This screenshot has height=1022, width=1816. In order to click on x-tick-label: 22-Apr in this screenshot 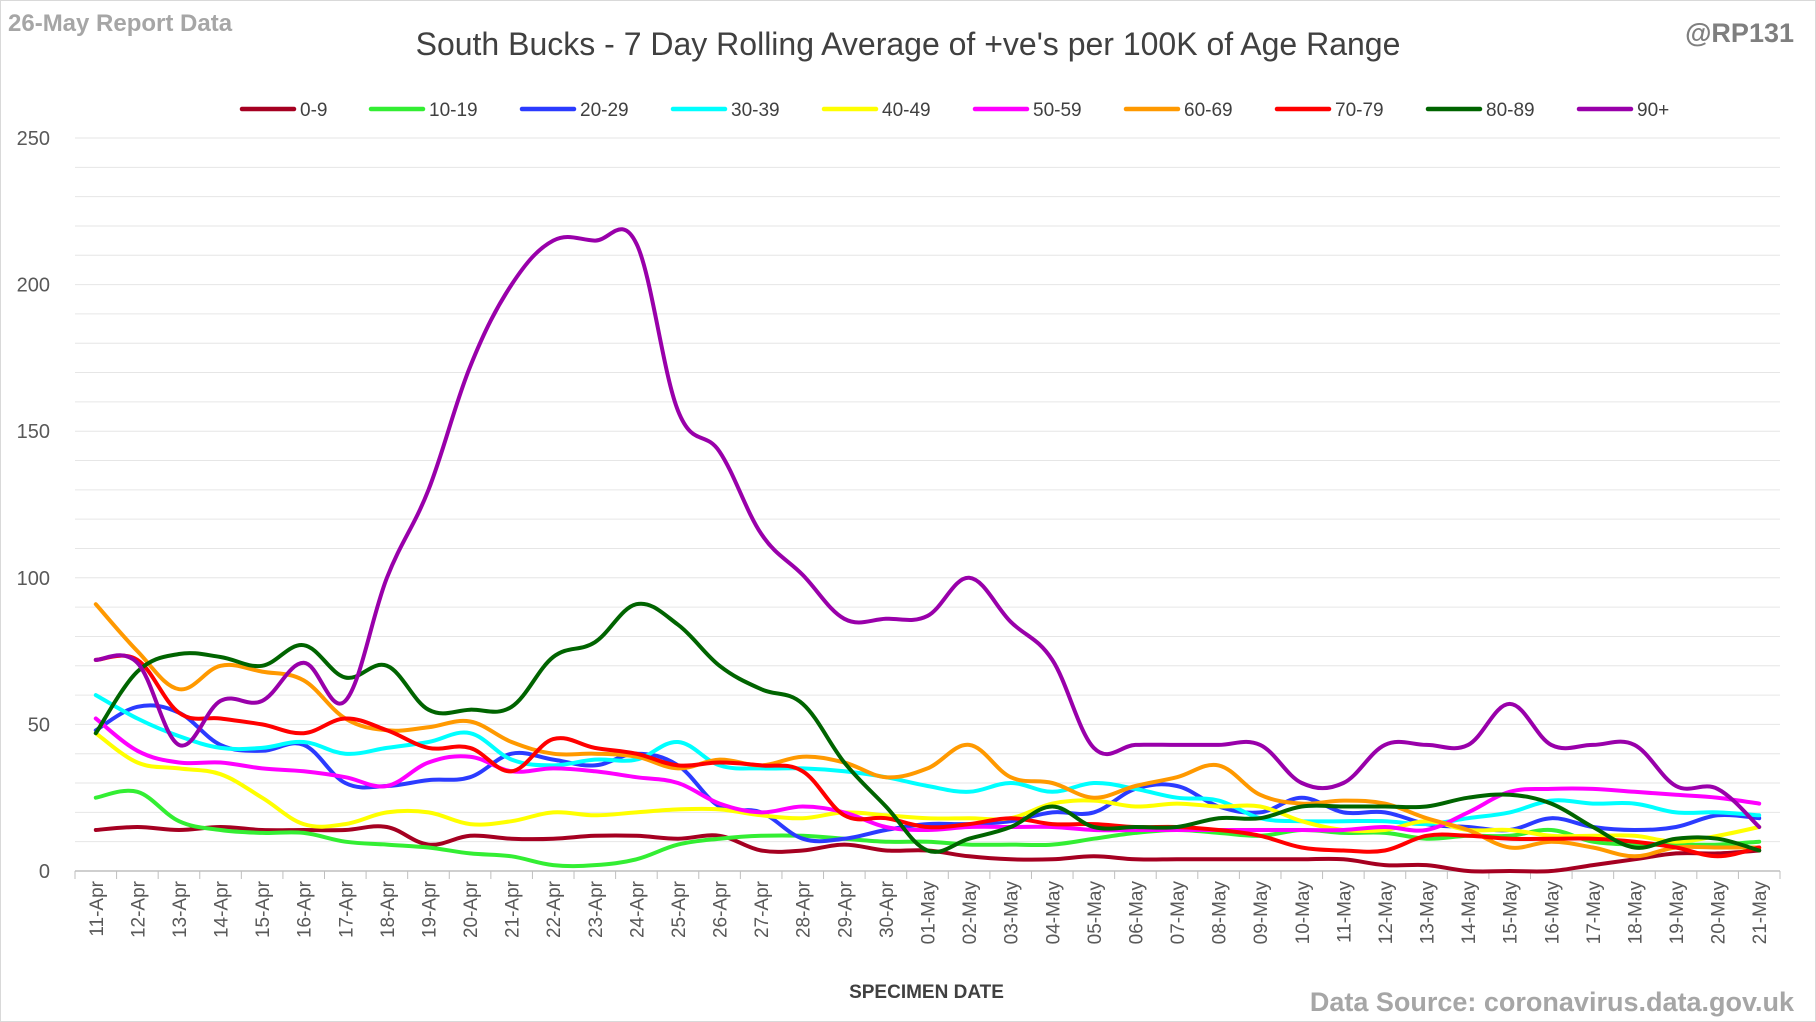, I will do `click(554, 909)`.